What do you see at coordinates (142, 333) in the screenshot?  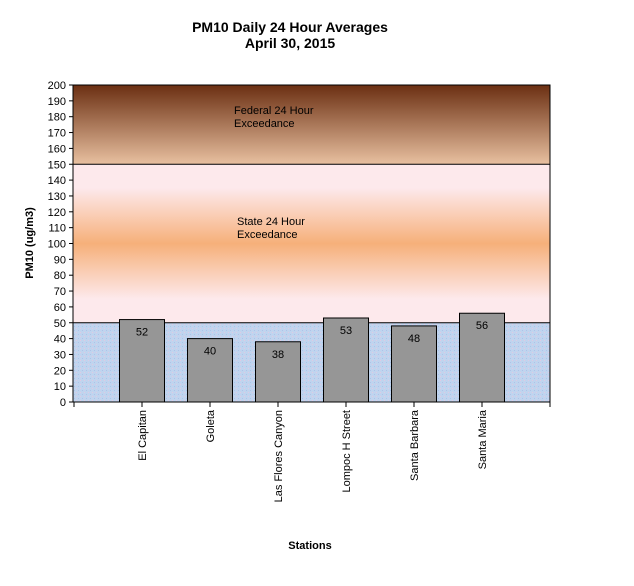 I see `bar-value-label: 52` at bounding box center [142, 333].